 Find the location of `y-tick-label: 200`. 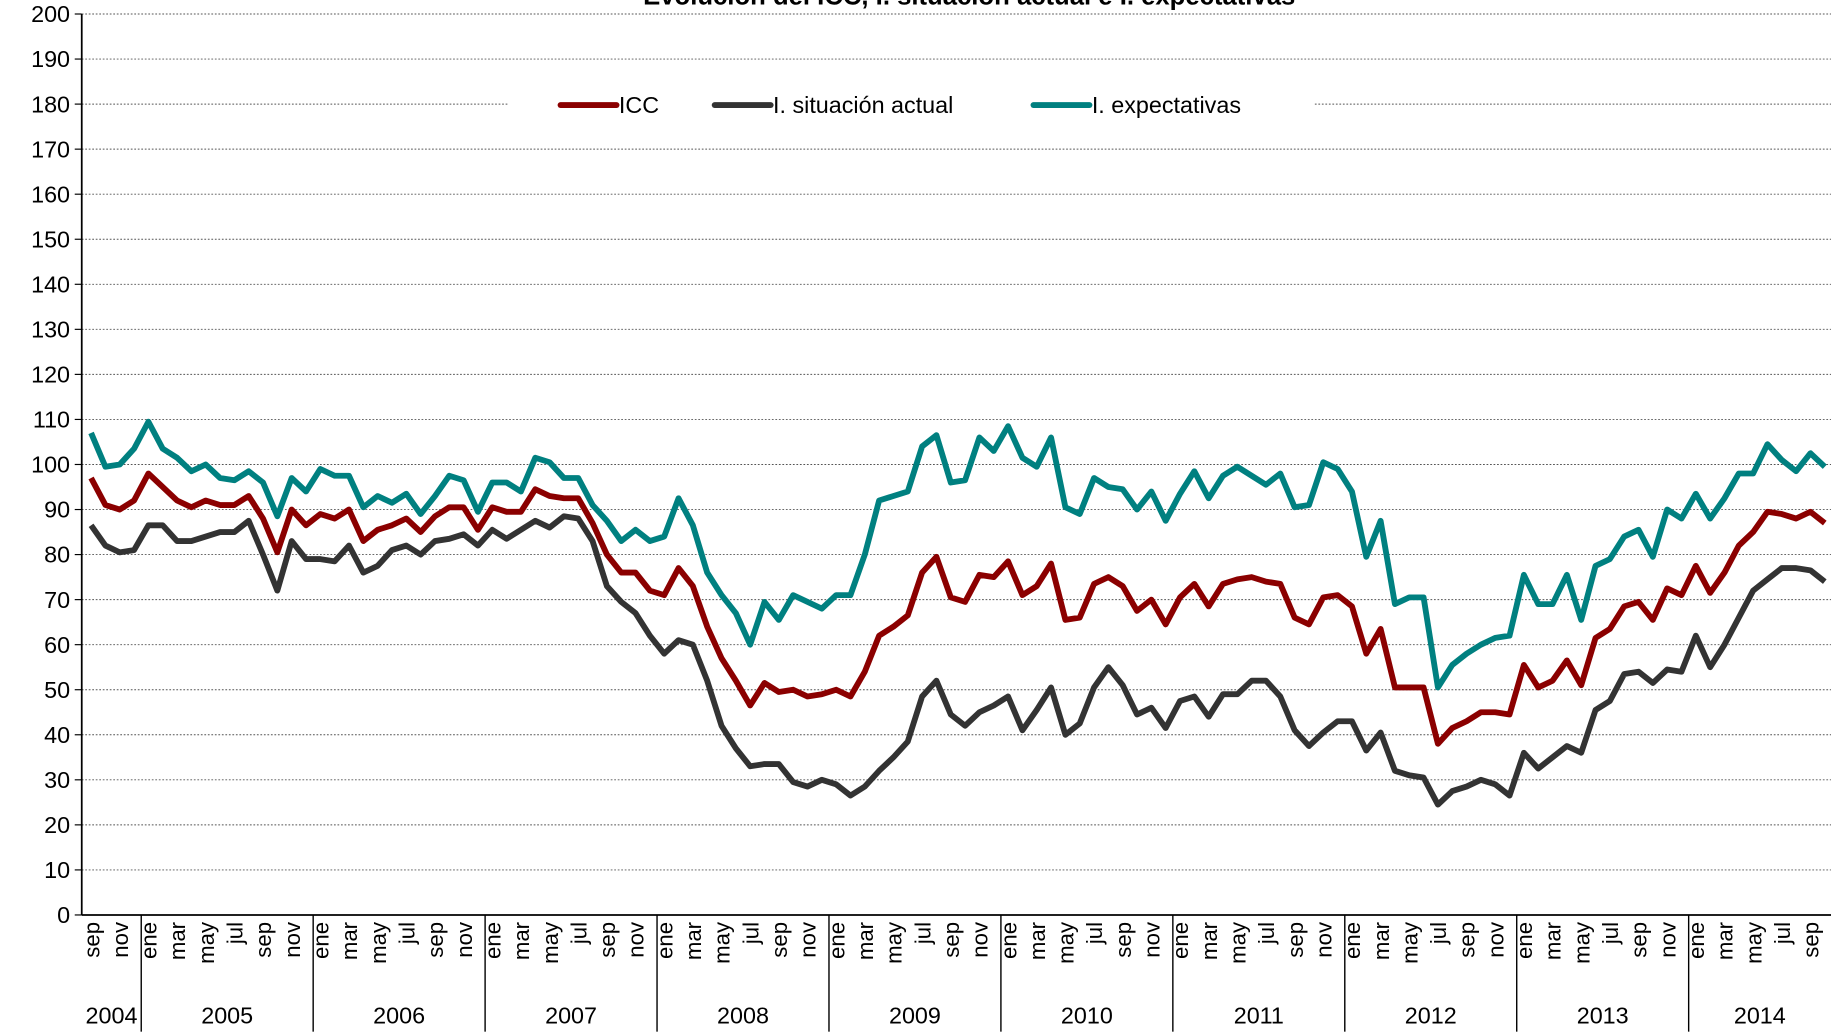

y-tick-label: 200 is located at coordinates (50, 14).